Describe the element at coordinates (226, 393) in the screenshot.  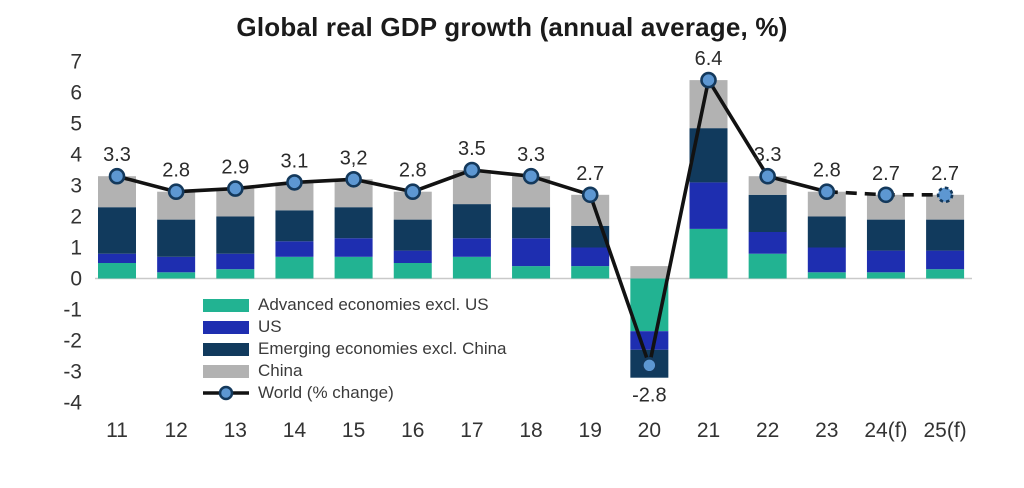
I see `world-line-key-icon` at that location.